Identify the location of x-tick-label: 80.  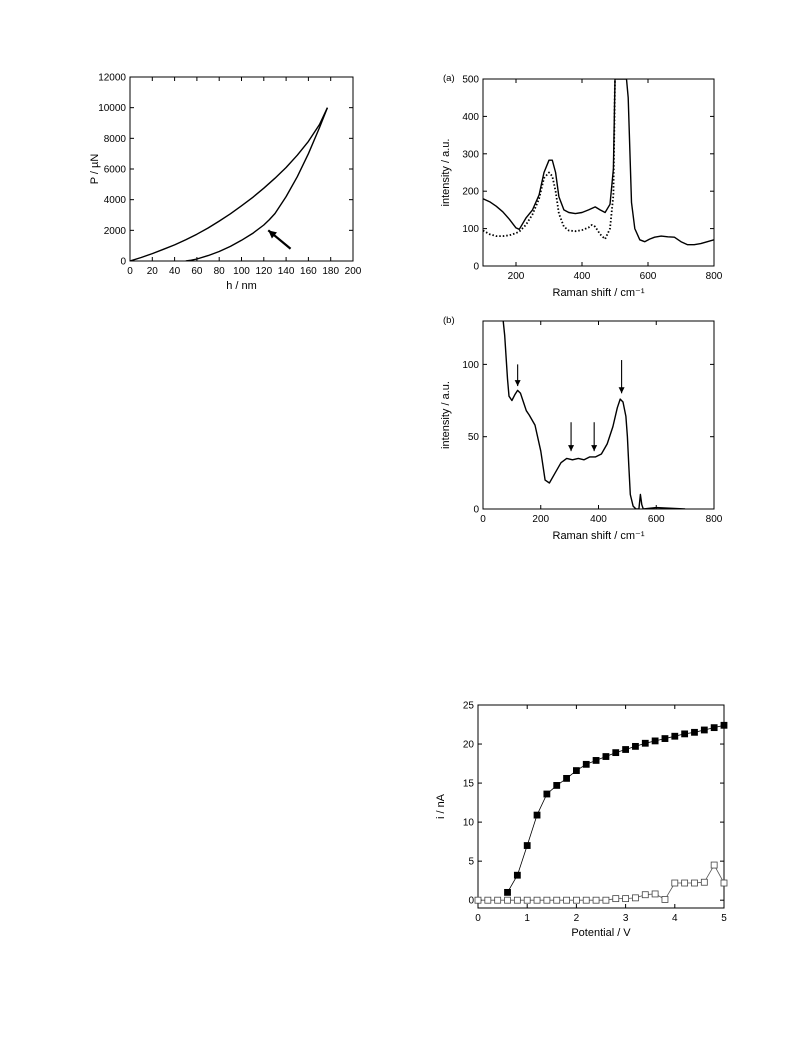
(220, 271).